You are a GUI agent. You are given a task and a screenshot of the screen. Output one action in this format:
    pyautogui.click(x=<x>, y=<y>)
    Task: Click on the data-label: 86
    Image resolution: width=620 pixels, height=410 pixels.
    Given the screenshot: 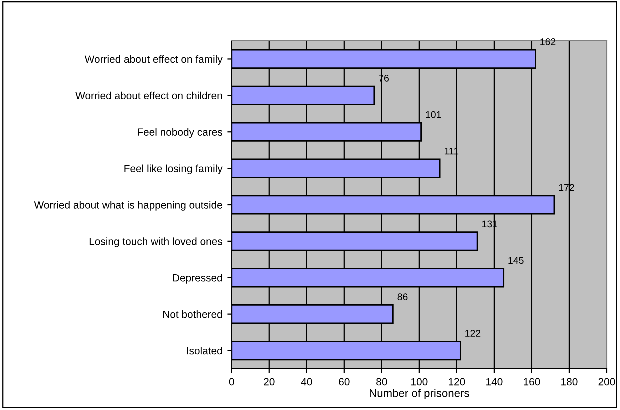 What is the action you would take?
    pyautogui.click(x=403, y=297)
    